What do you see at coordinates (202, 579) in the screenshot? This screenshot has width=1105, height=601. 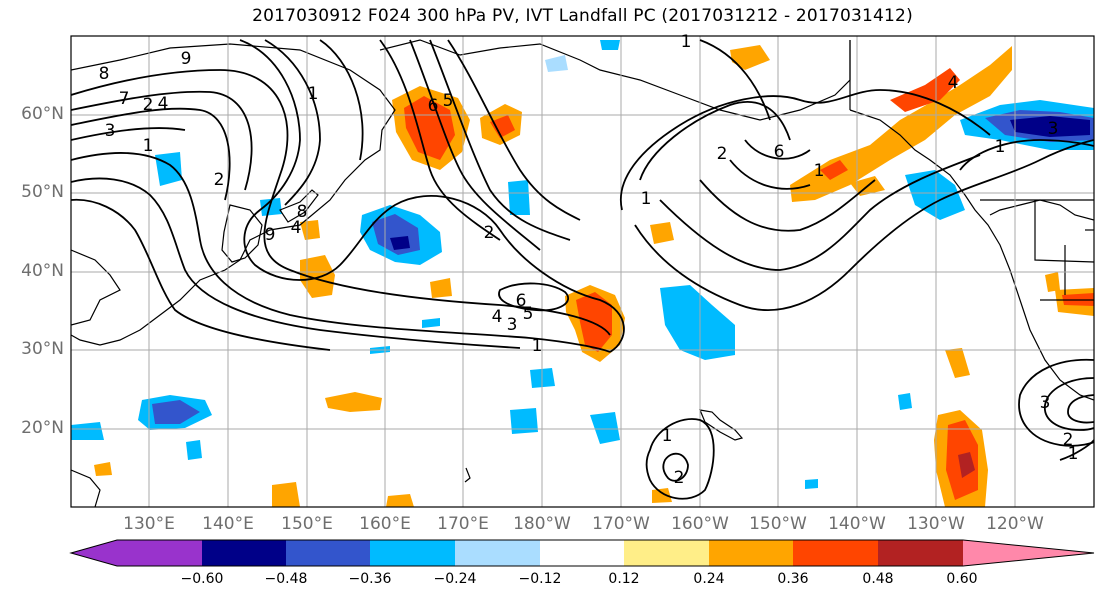 I see `colorbar-tick-label: −0.60` at bounding box center [202, 579].